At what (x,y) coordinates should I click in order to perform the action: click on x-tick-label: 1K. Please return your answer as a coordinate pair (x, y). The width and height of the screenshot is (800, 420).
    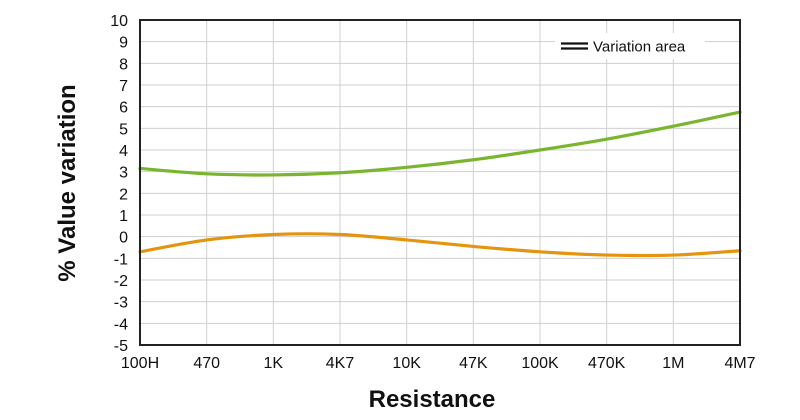
    Looking at the image, I should click on (274, 363).